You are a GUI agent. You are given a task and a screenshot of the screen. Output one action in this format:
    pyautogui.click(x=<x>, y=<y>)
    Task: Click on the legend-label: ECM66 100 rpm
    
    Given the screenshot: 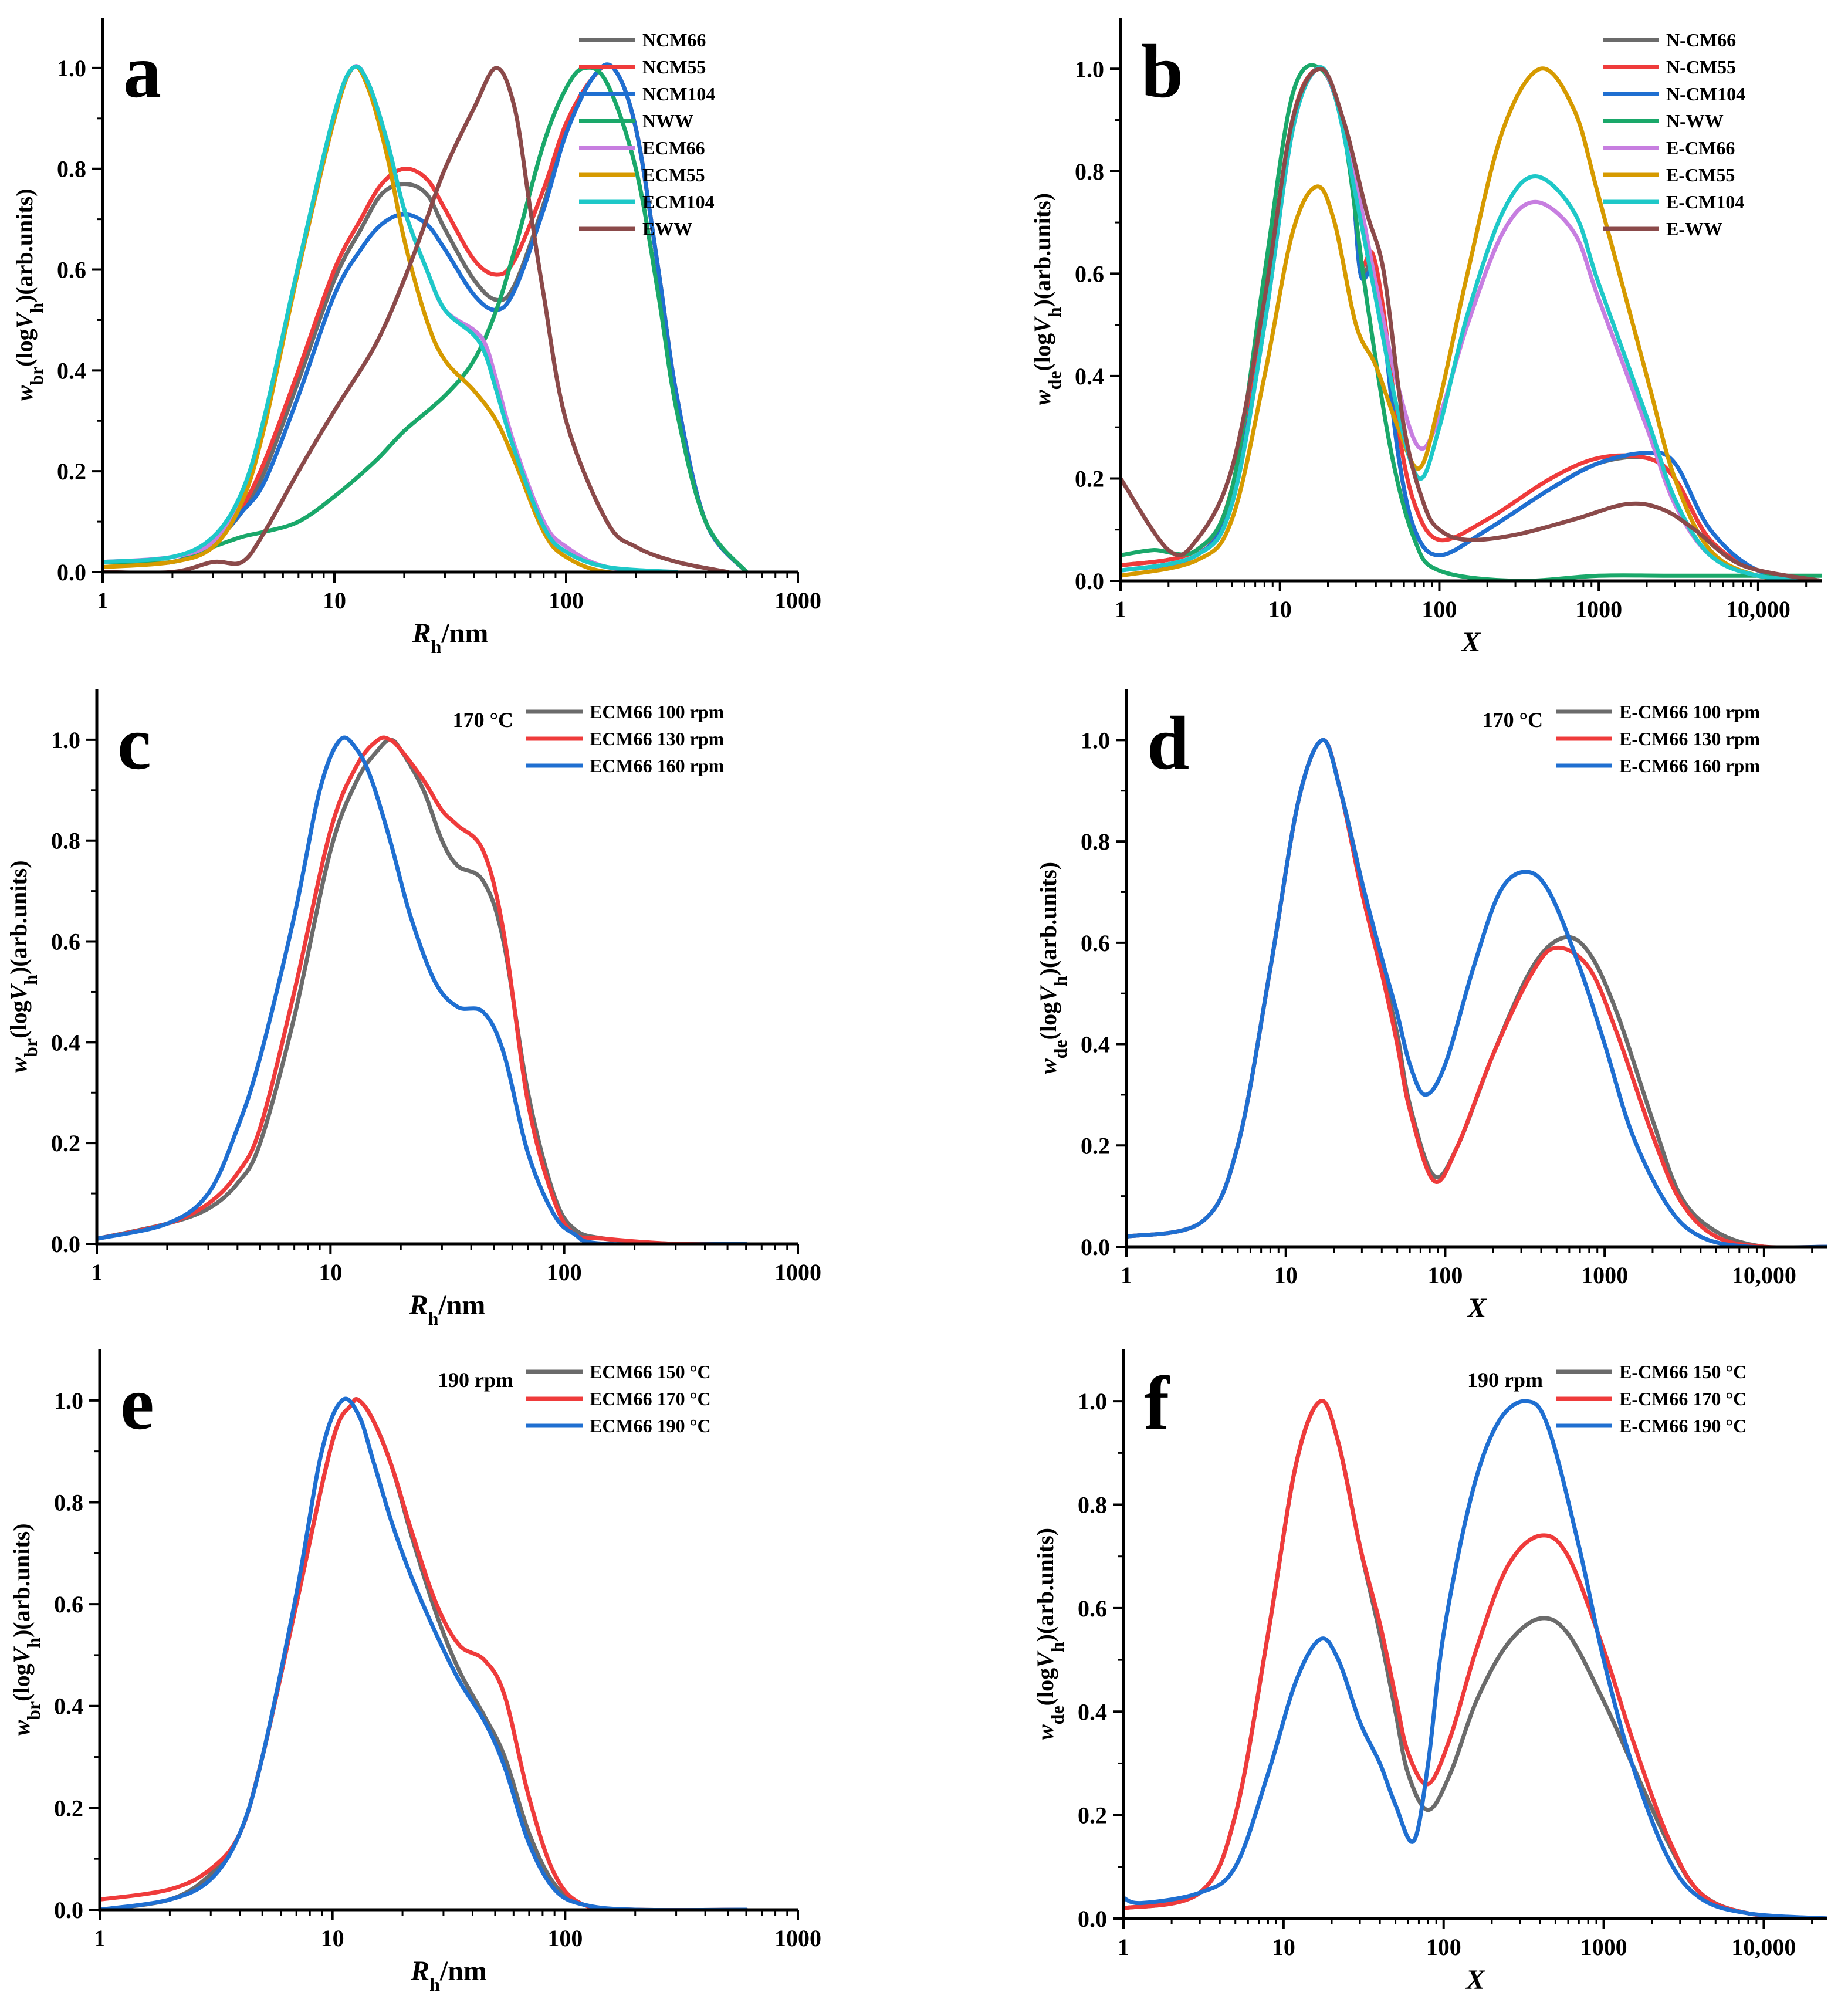 What is the action you would take?
    pyautogui.click(x=658, y=712)
    